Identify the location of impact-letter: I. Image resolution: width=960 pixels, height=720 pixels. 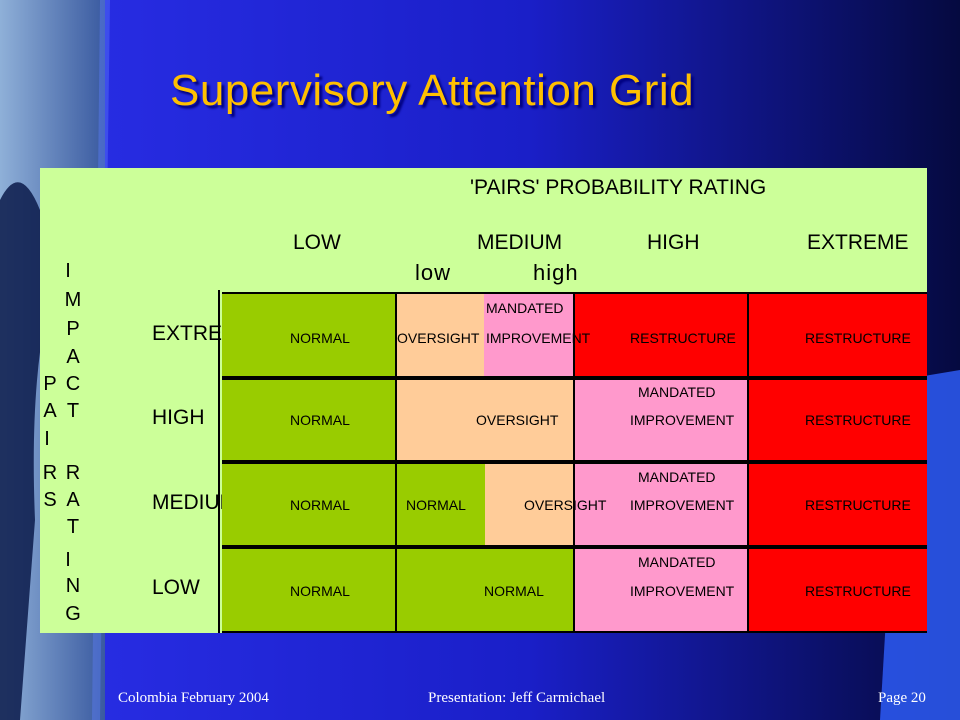
(68, 271).